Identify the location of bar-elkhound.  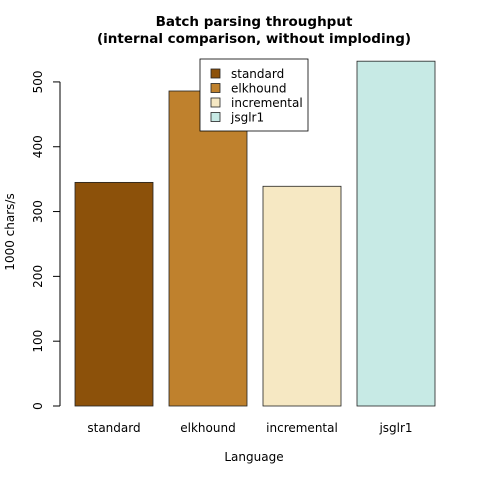
(208, 248).